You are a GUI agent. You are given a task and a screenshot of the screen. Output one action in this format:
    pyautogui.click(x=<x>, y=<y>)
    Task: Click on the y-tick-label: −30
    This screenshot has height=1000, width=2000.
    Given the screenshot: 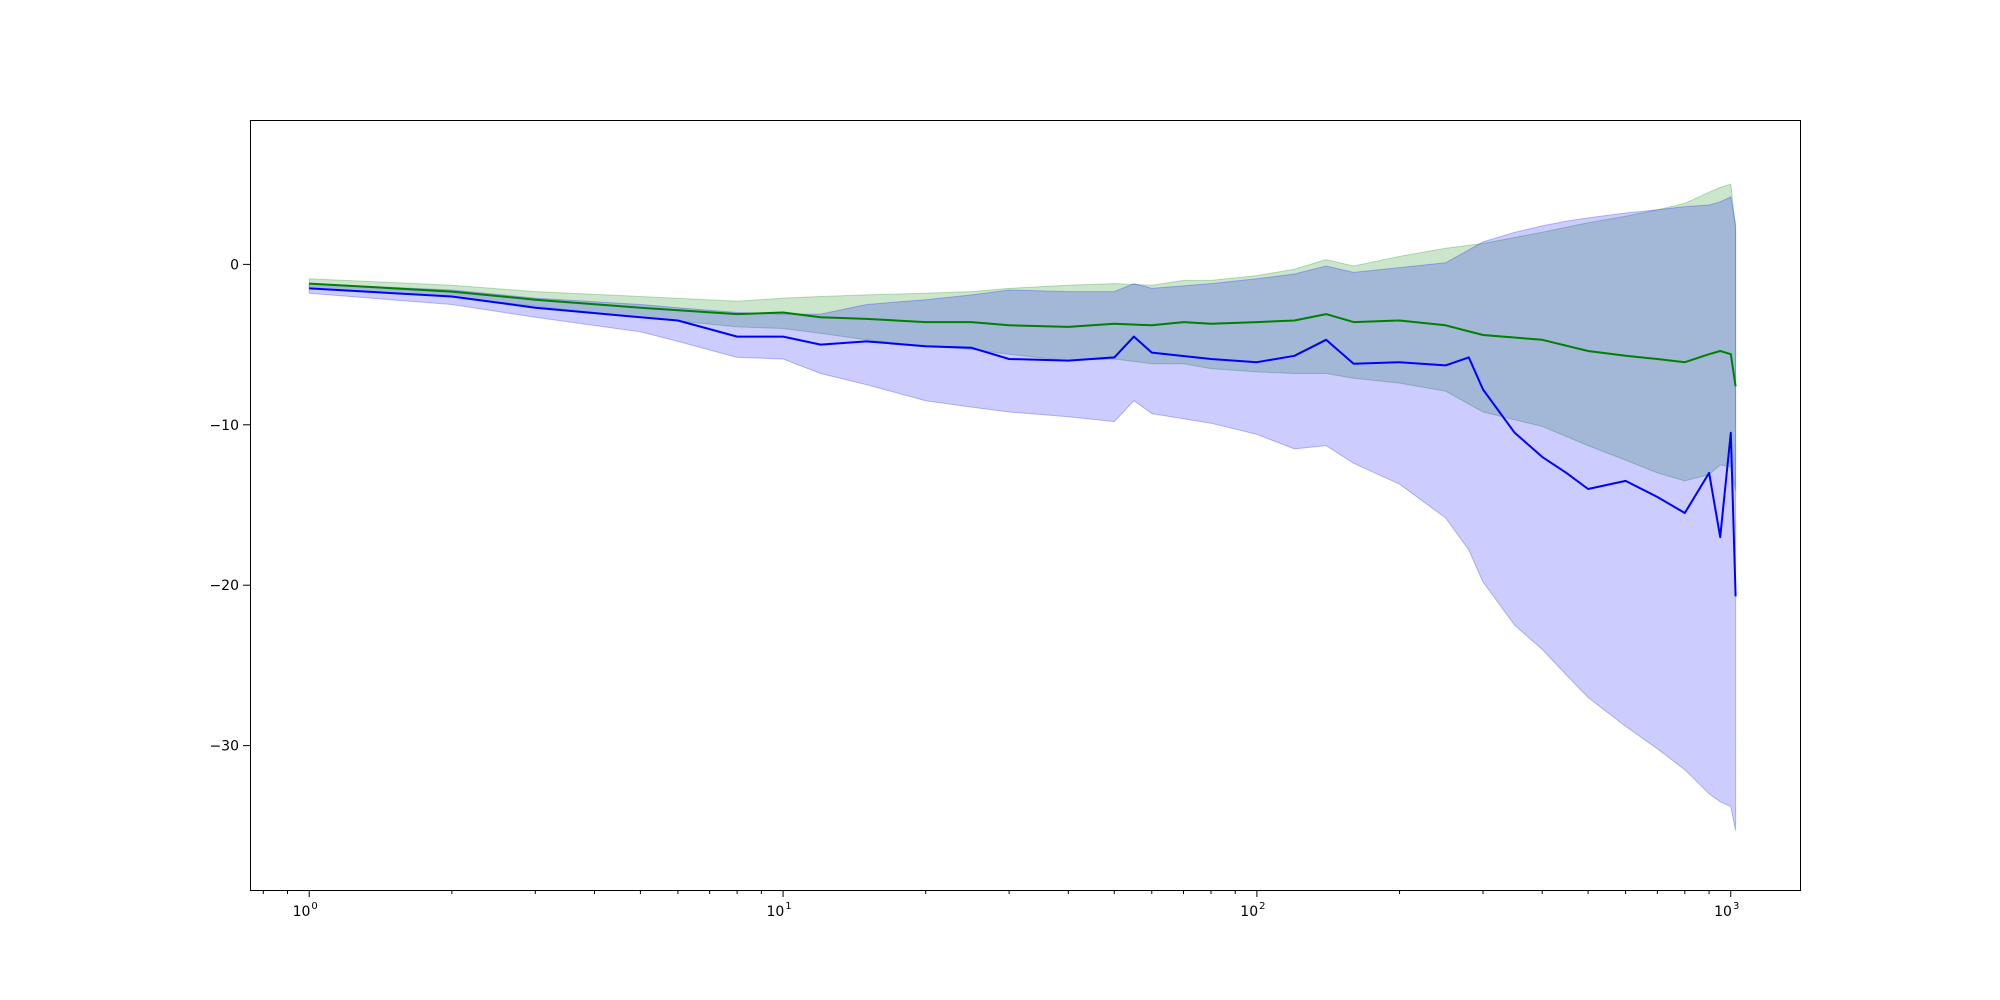 What is the action you would take?
    pyautogui.click(x=224, y=747)
    